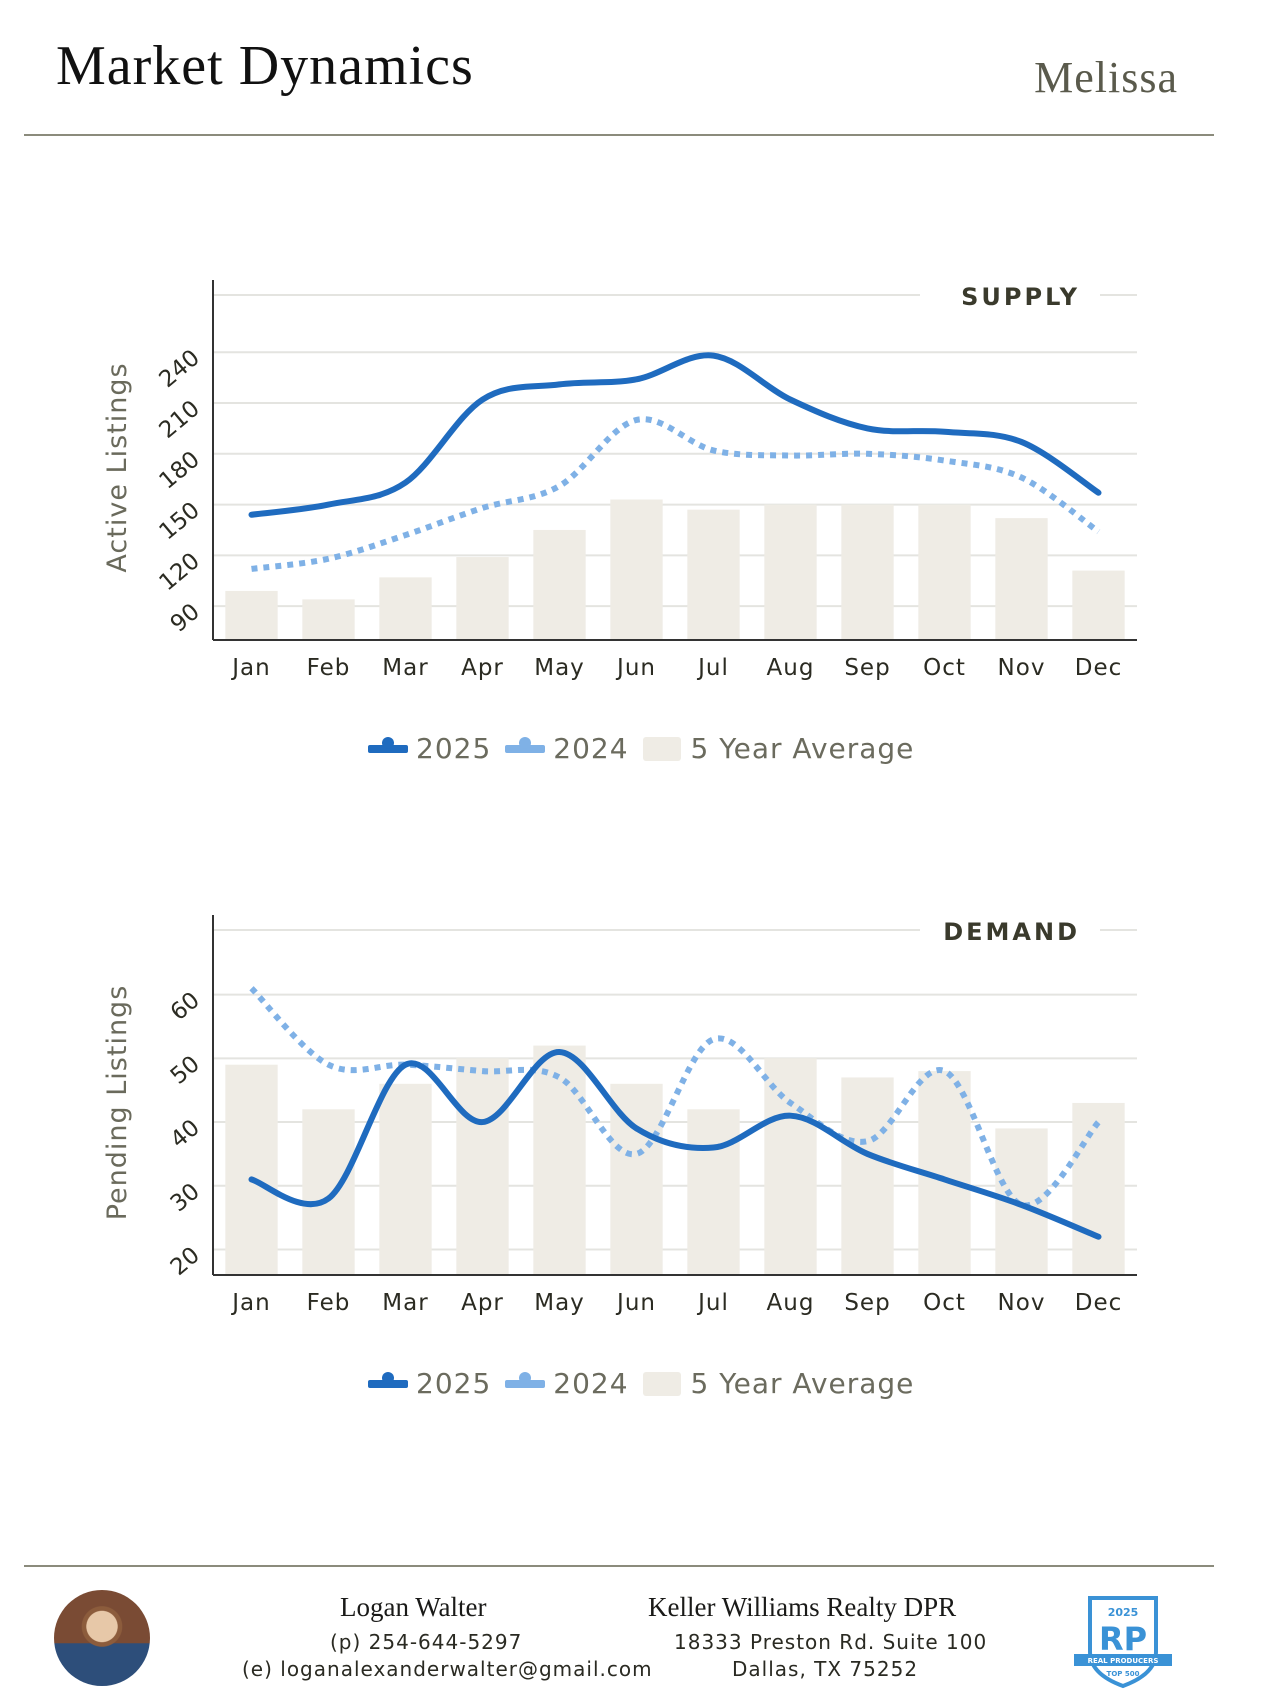 The height and width of the screenshot is (1702, 1262). What do you see at coordinates (180, 470) in the screenshot?
I see `y-tick-label: 180` at bounding box center [180, 470].